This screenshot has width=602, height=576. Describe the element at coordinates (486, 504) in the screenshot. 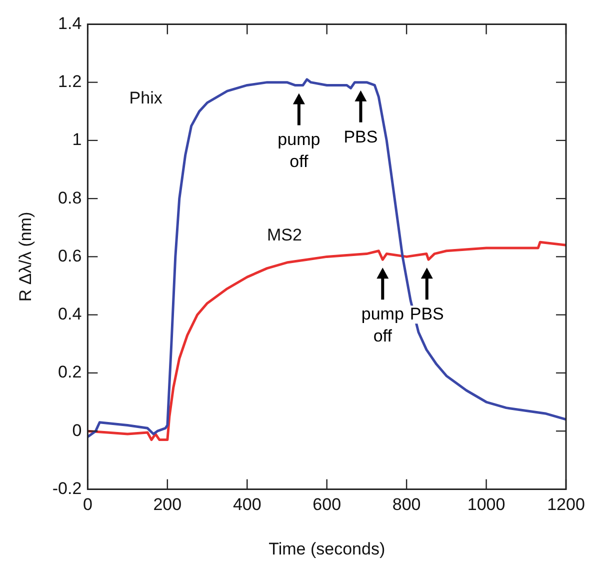

I see `x-tick-label: 1000` at that location.